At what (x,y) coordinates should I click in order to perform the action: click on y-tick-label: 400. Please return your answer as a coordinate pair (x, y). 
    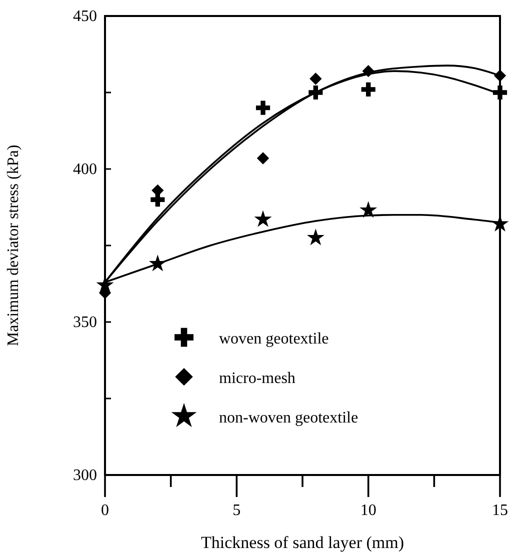
    Looking at the image, I should click on (85, 169).